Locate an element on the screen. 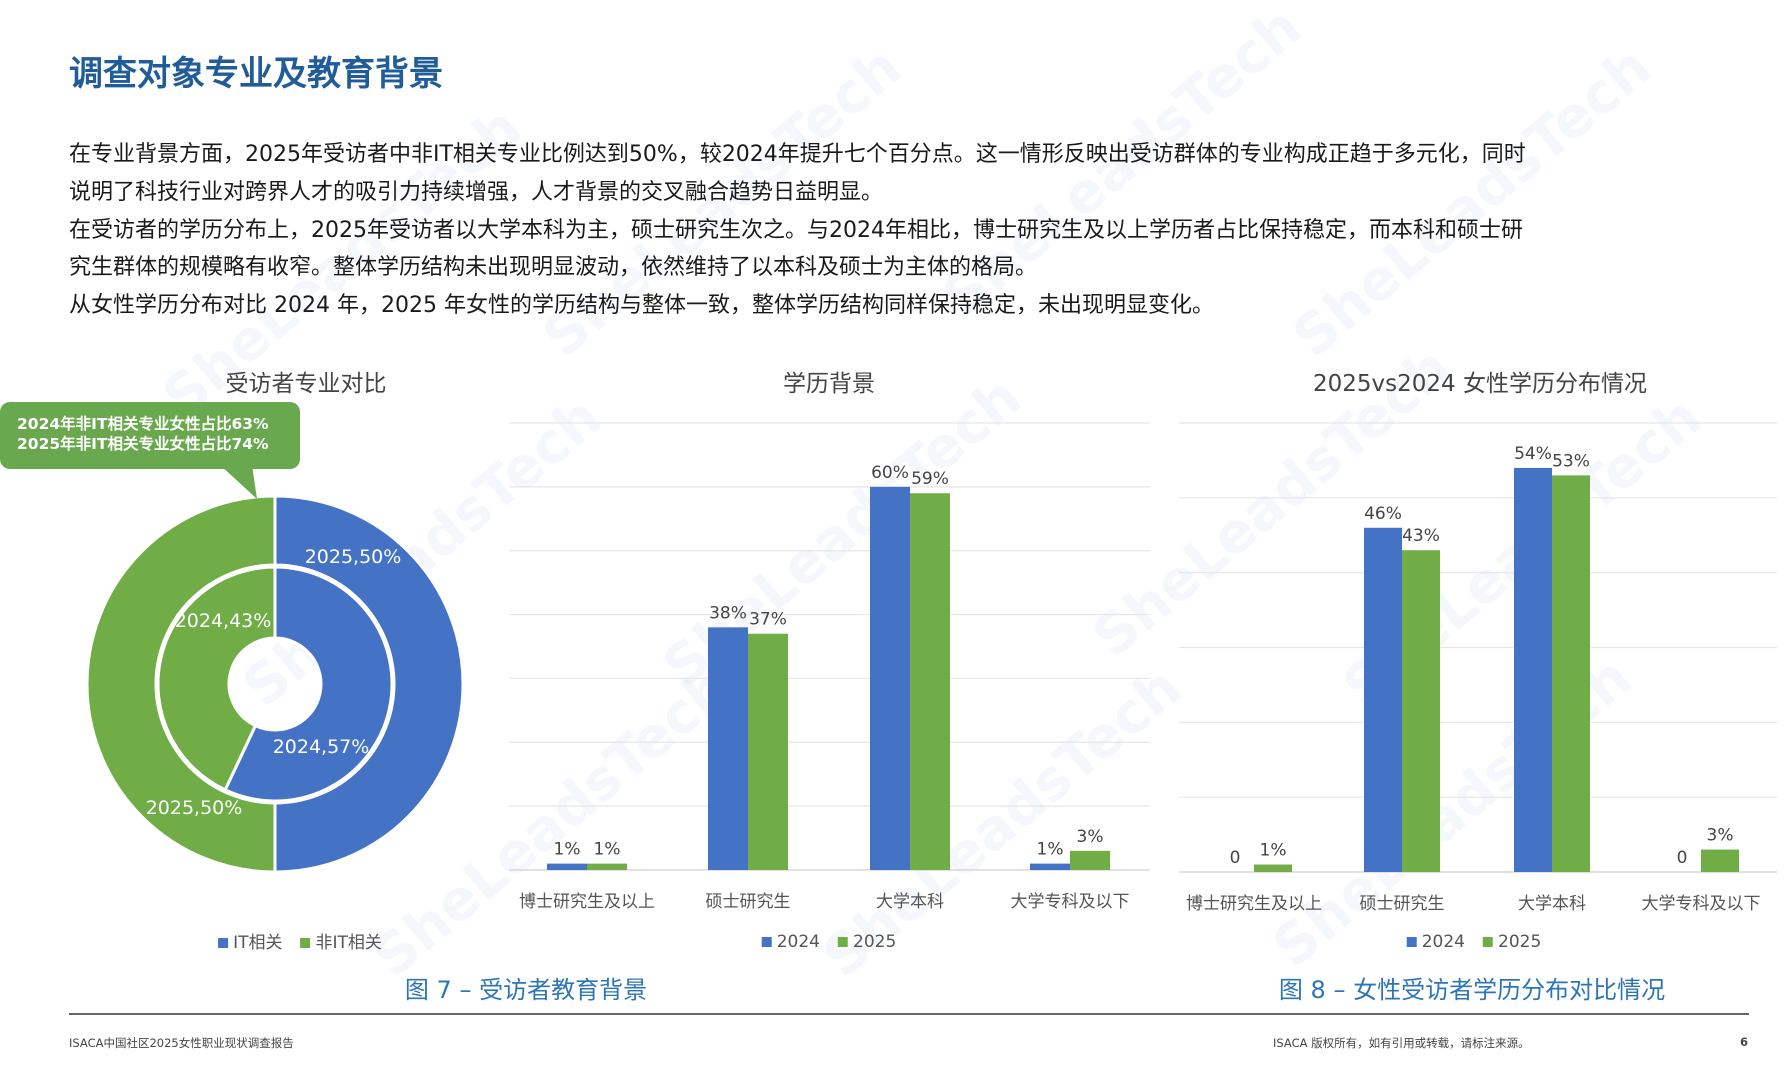  bar-data-label: 38% is located at coordinates (728, 613).